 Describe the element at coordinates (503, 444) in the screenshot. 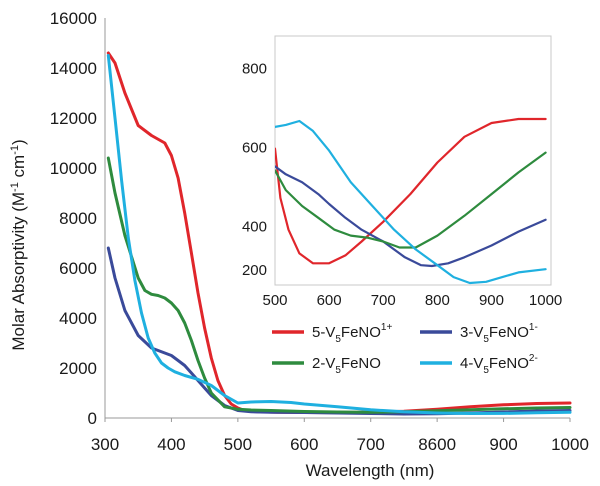

I see `x-tick-label: 900` at that location.